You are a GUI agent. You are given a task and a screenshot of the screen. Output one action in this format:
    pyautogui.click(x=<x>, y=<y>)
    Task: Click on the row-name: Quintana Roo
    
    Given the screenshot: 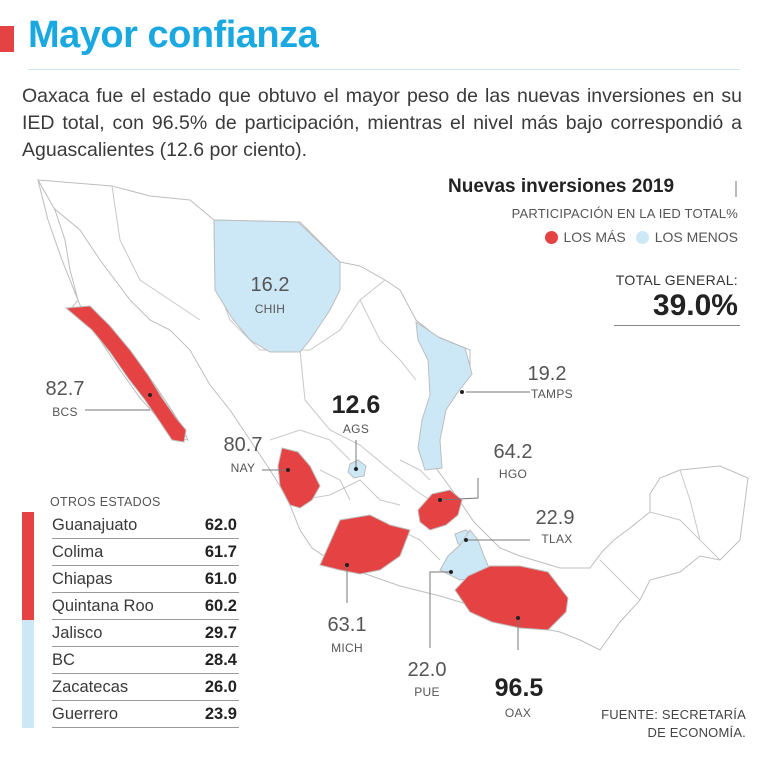 What is the action you would take?
    pyautogui.click(x=103, y=606)
    